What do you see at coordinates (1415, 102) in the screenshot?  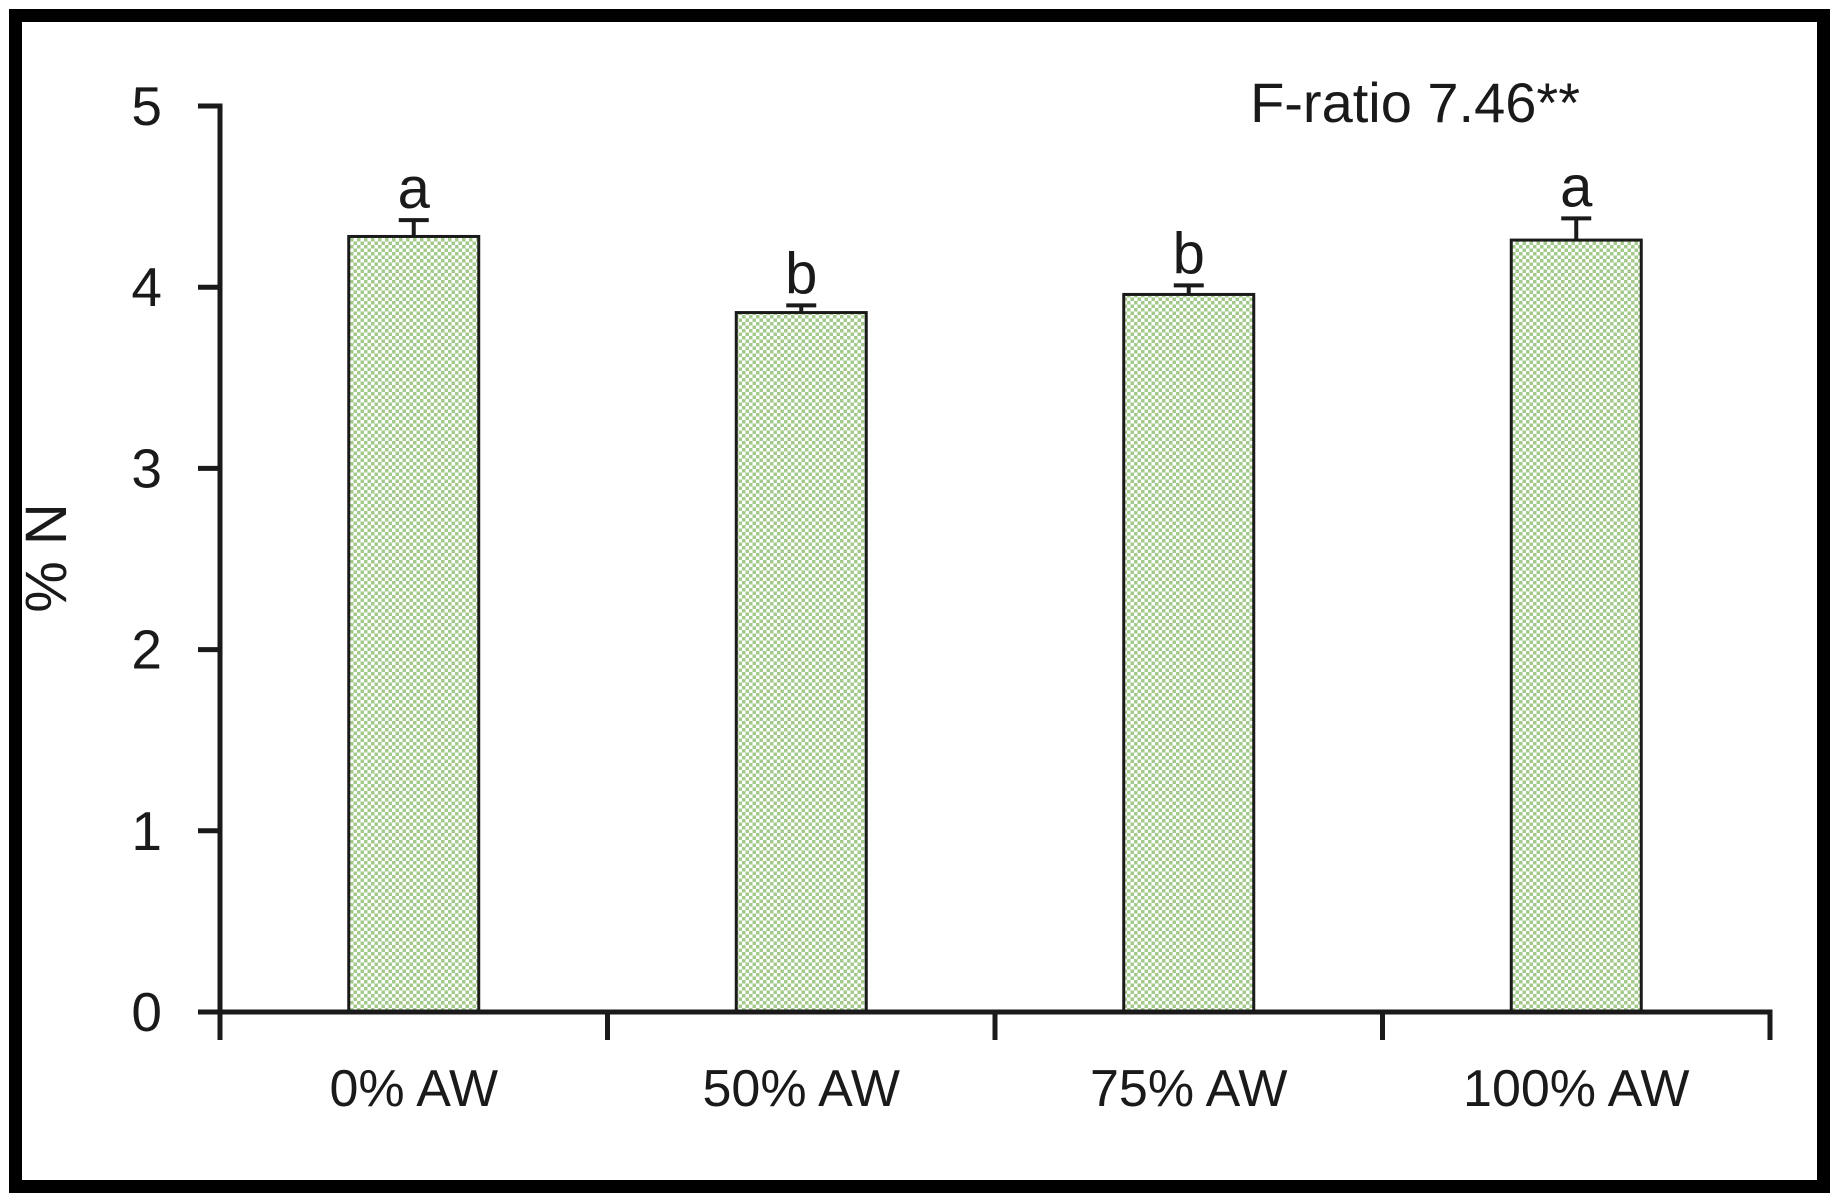 I see `f-ratio-annotation: F-ratio 7.46**` at bounding box center [1415, 102].